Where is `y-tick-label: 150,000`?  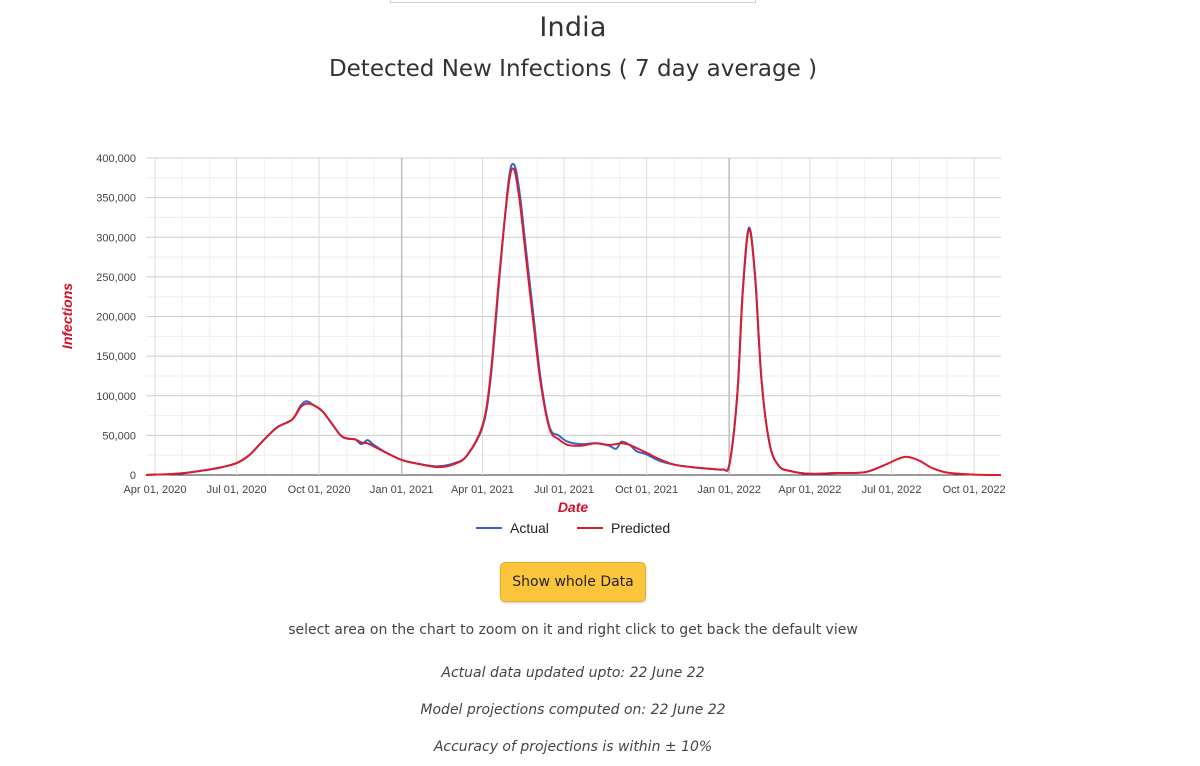
y-tick-label: 150,000 is located at coordinates (116, 357).